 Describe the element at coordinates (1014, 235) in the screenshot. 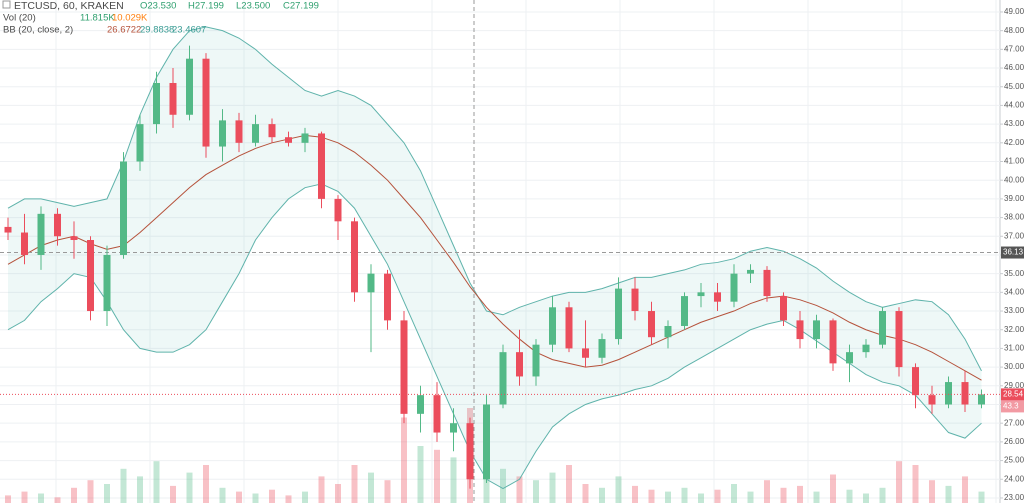

I see `y-tick-label: 37.000` at that location.